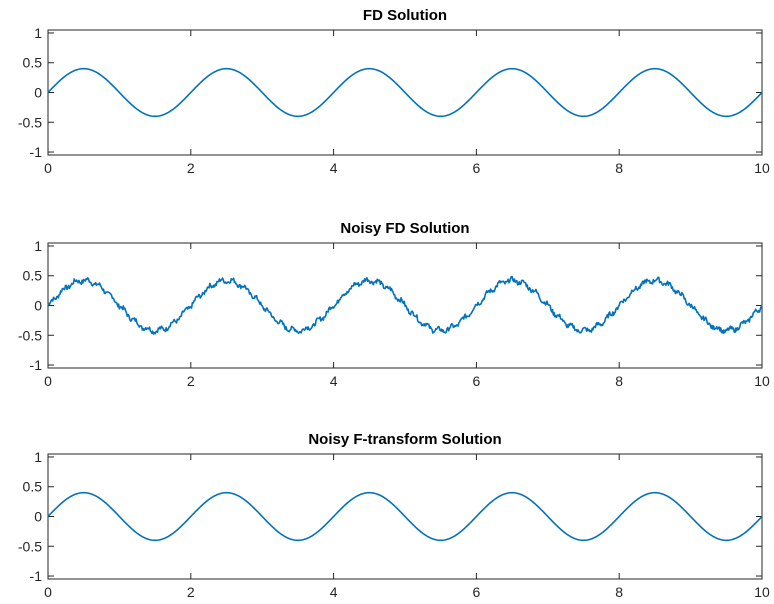  What do you see at coordinates (404, 228) in the screenshot?
I see `chart-title: Noisy FD Solution` at bounding box center [404, 228].